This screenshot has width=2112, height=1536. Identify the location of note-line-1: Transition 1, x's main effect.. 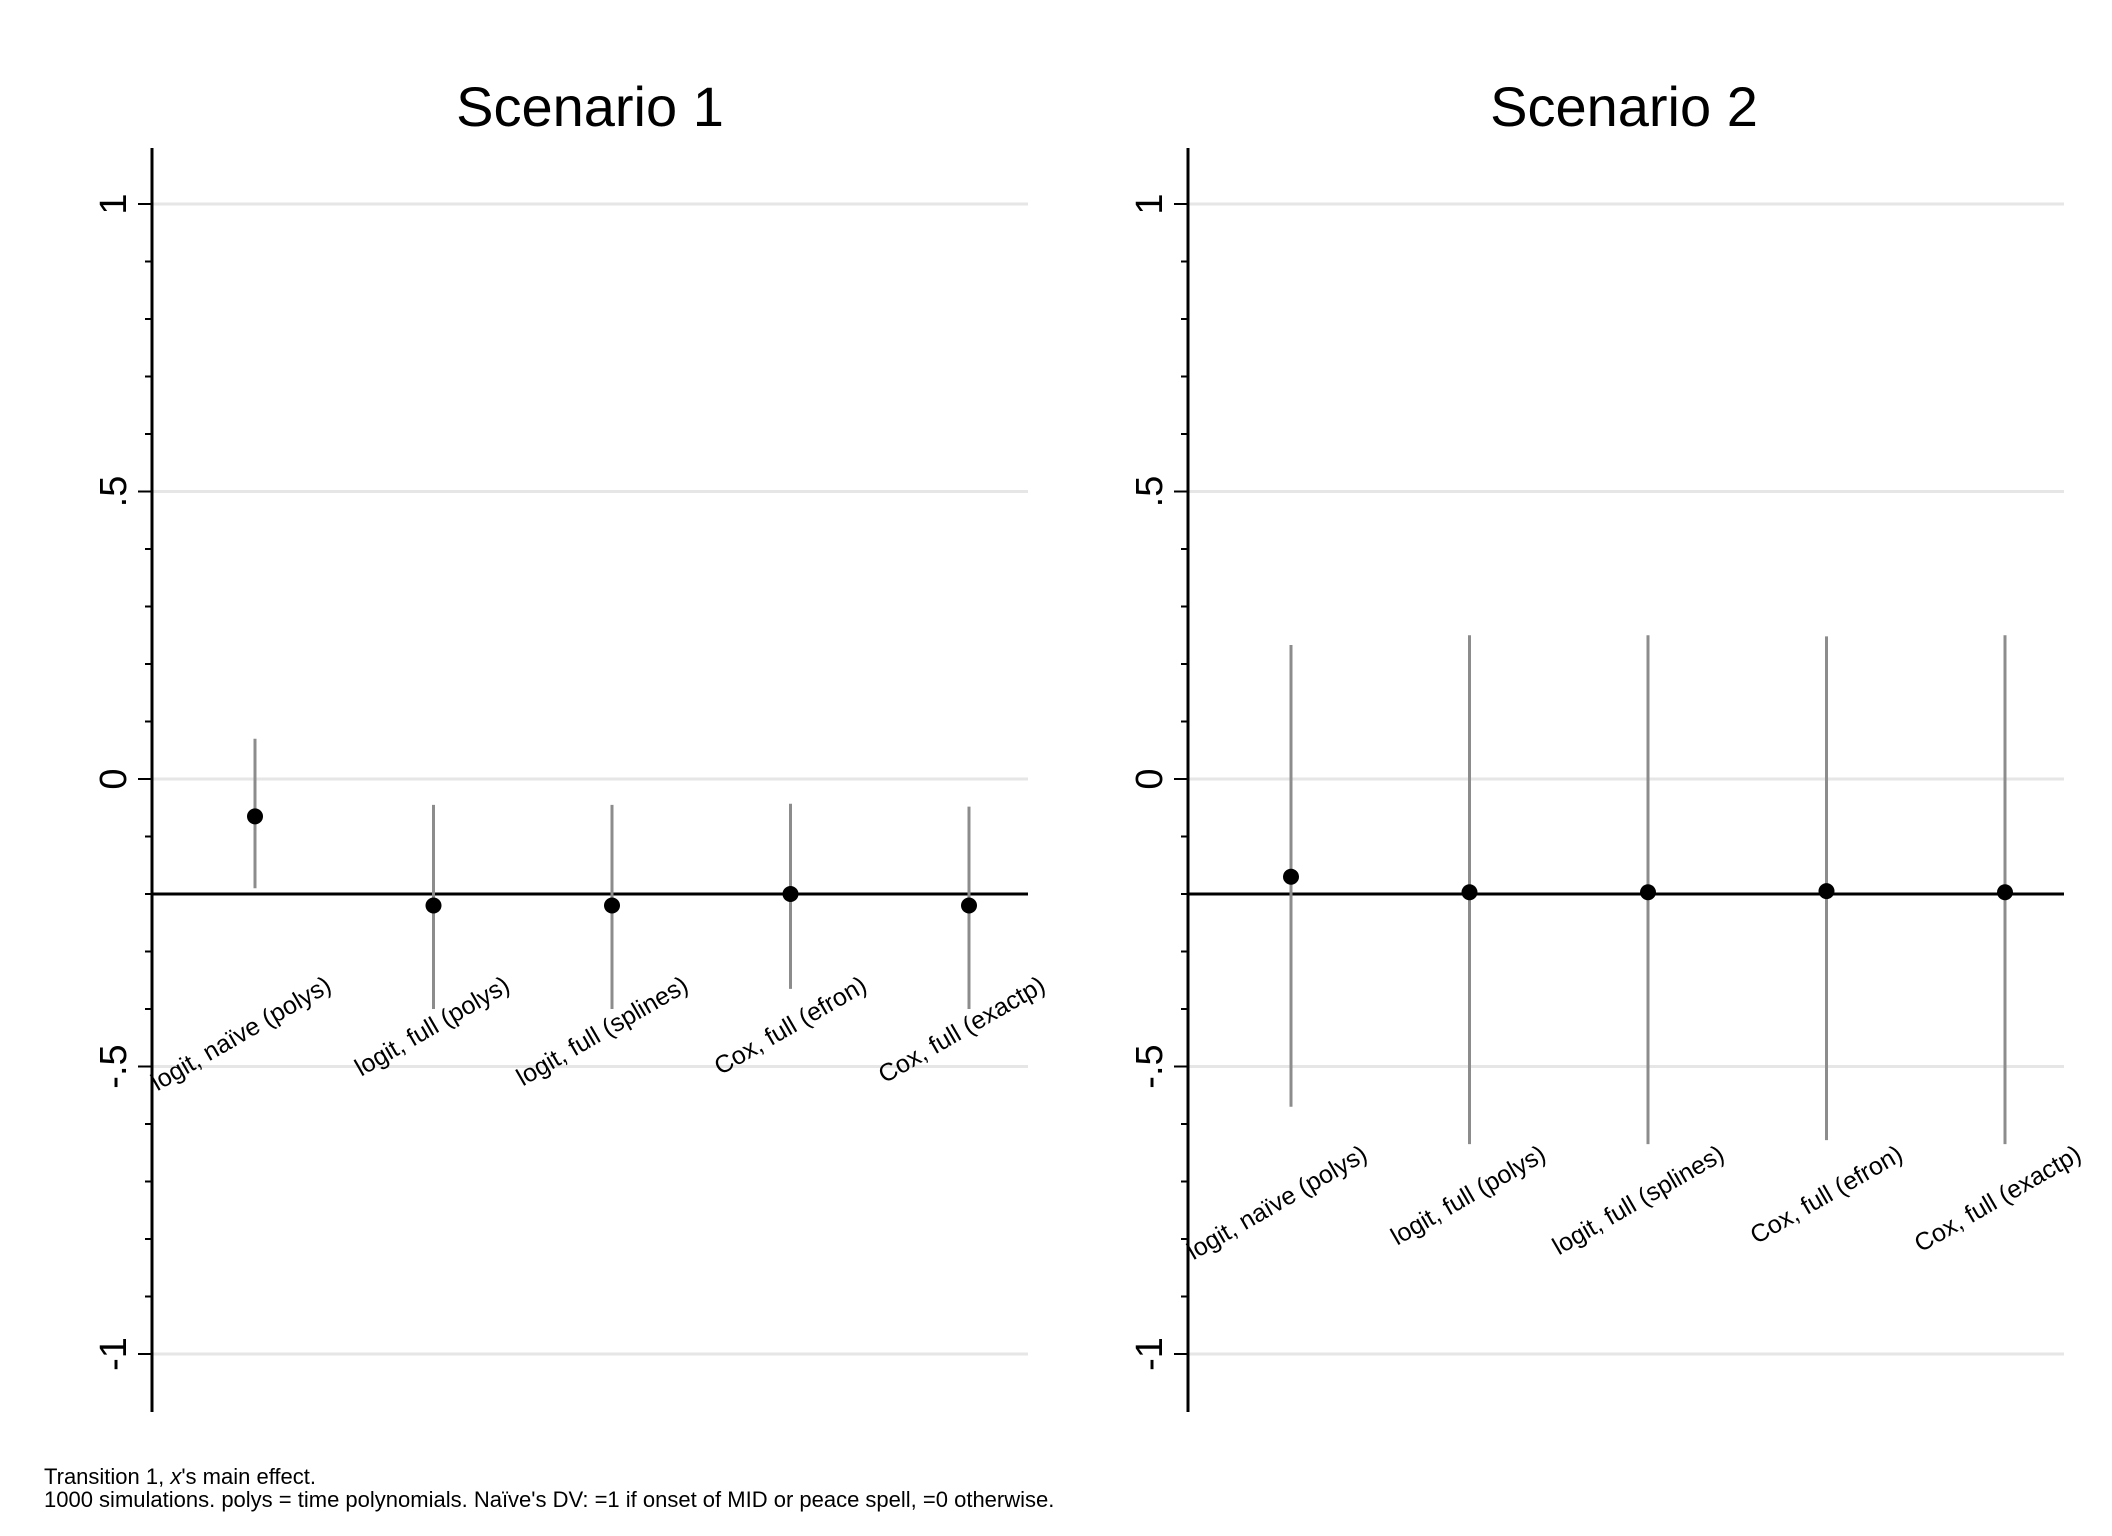
(180, 1476).